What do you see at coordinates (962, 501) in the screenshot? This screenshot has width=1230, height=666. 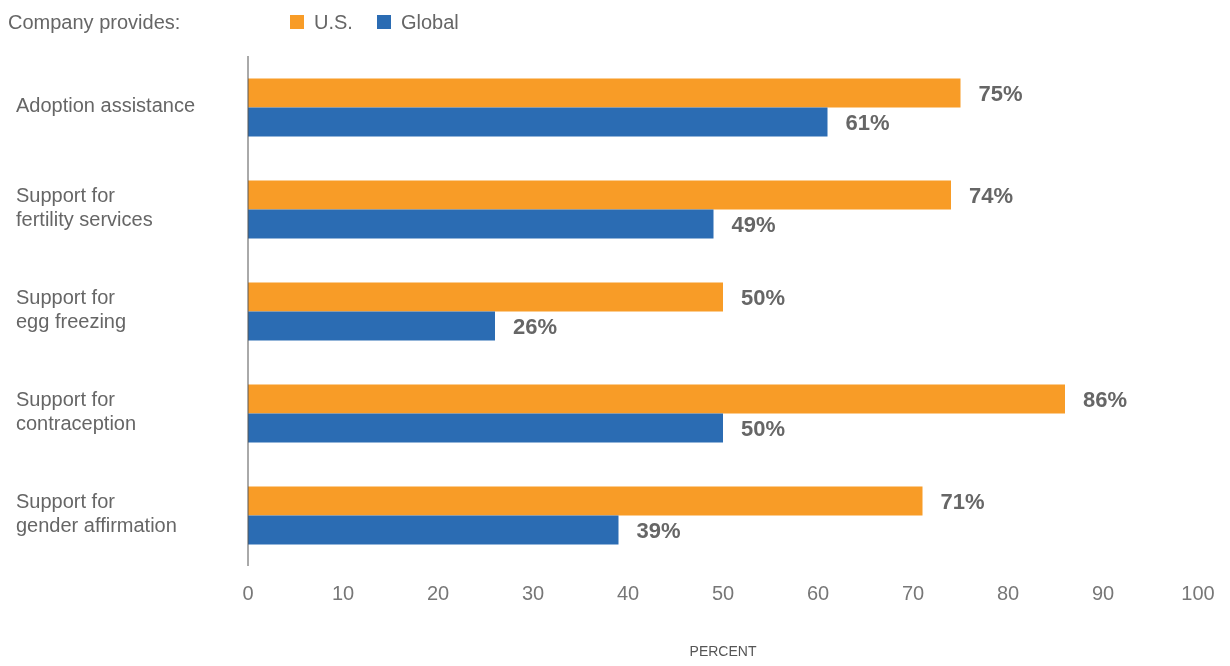 I see `data-label: 71%` at bounding box center [962, 501].